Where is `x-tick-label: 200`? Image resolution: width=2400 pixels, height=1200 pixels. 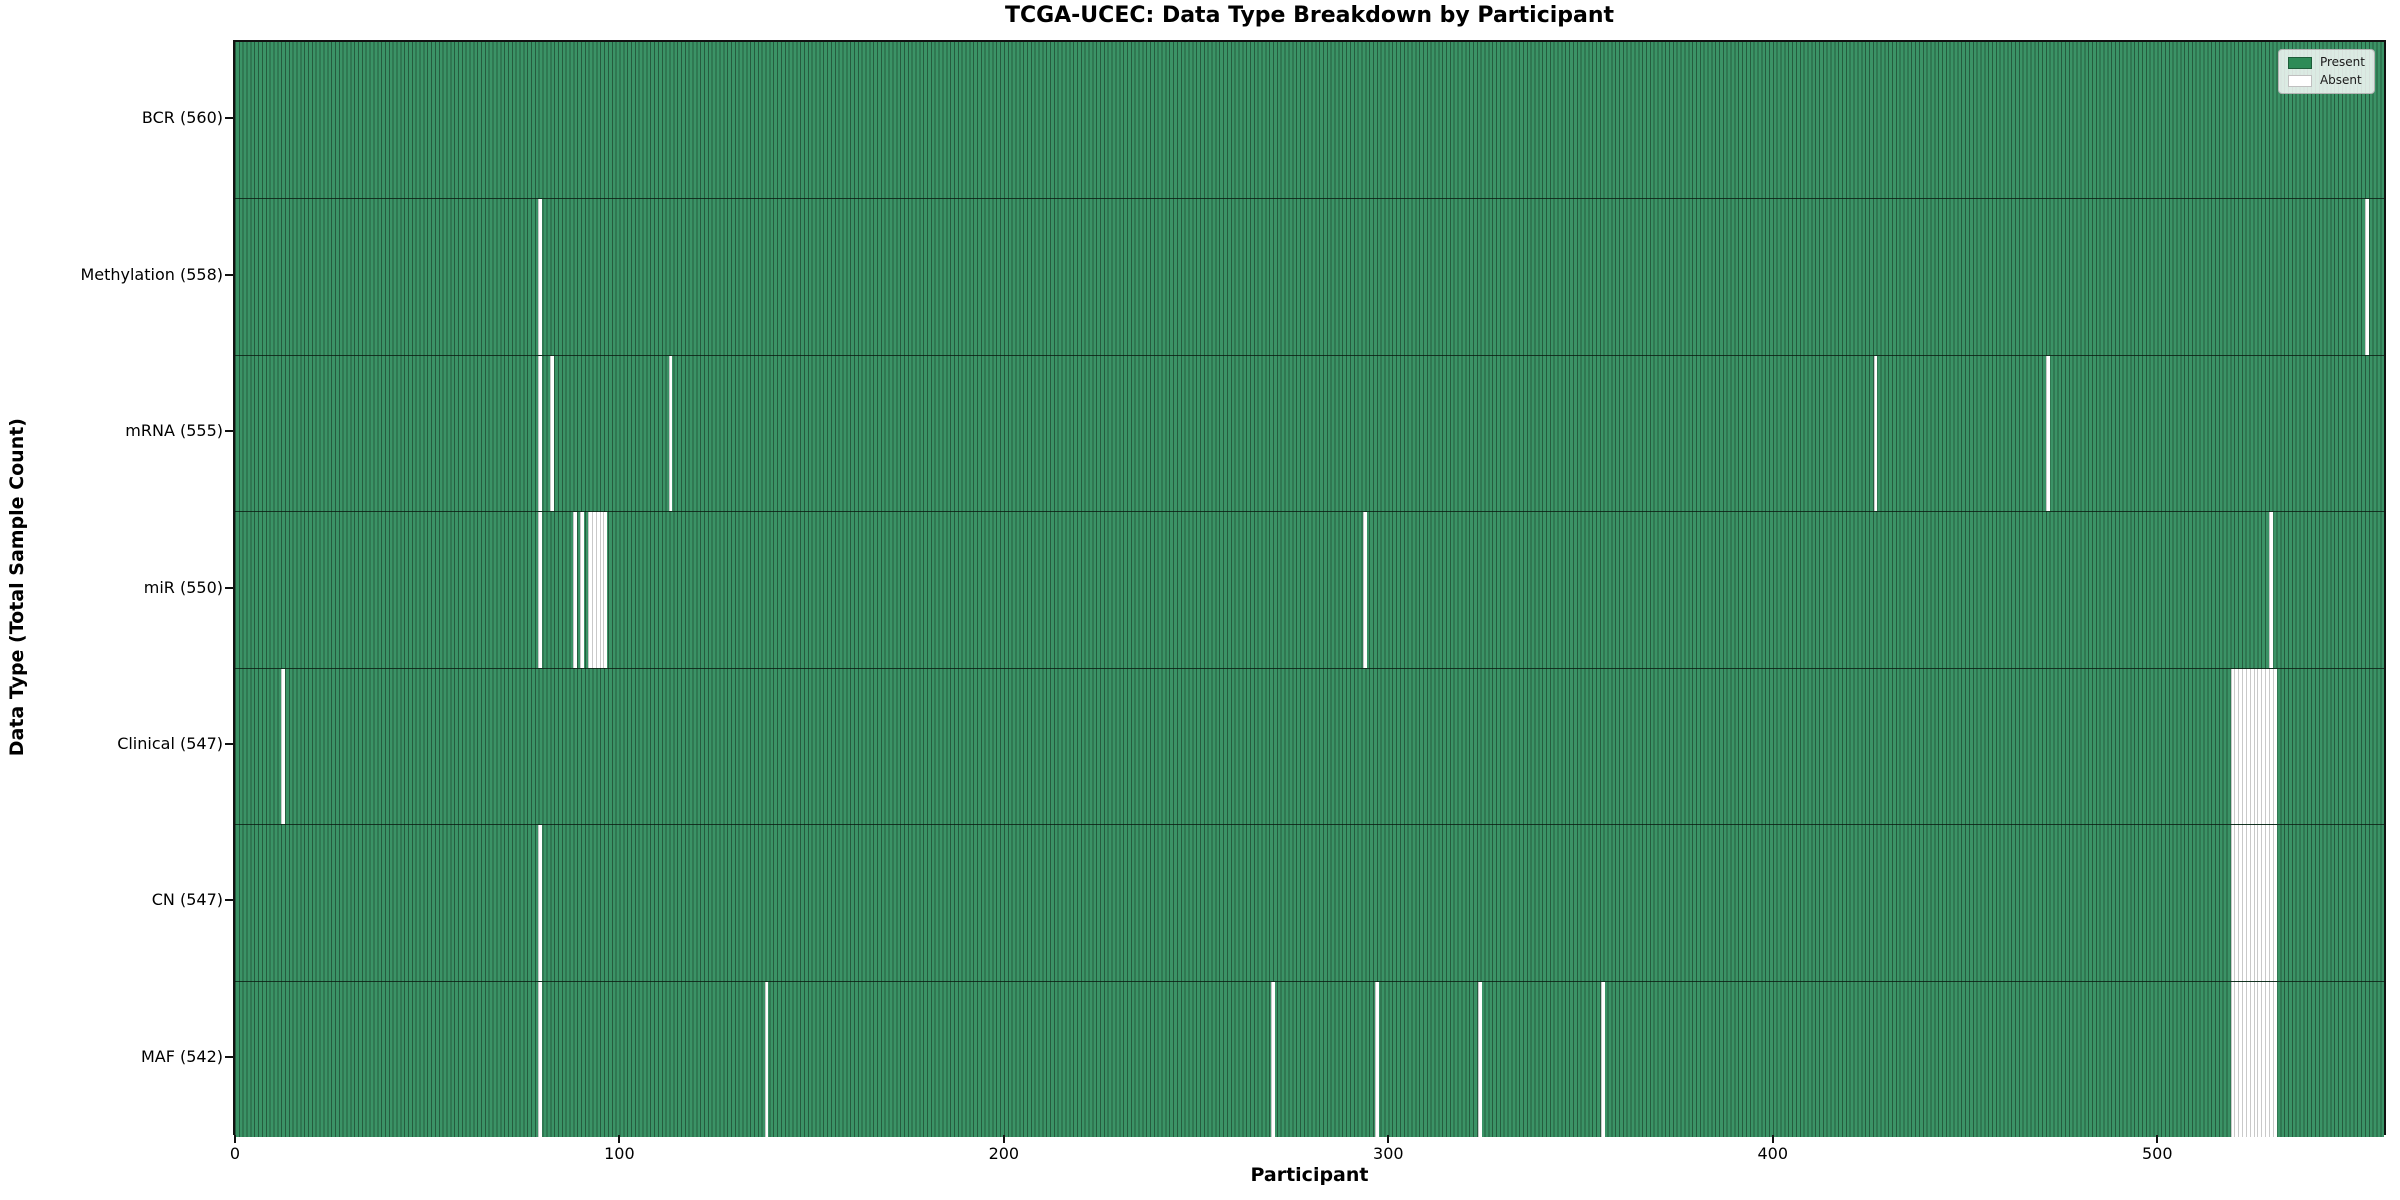
x-tick-label: 200 is located at coordinates (1004, 1153).